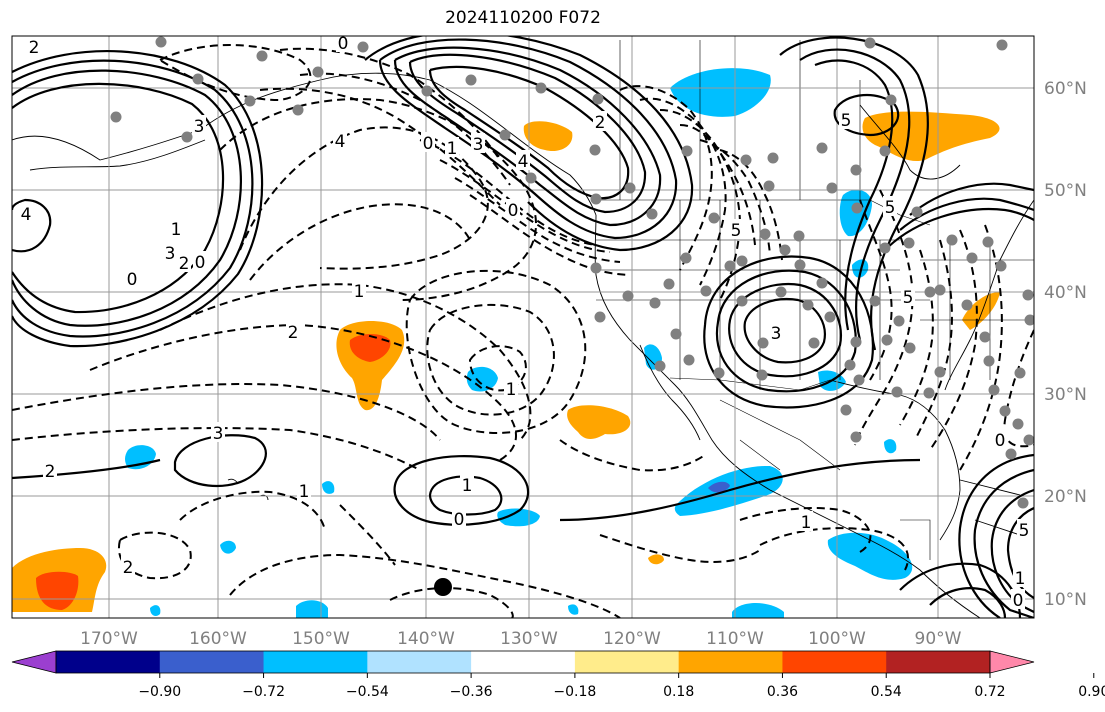  What do you see at coordinates (895, 460) in the screenshot?
I see `coastline-gulf` at bounding box center [895, 460].